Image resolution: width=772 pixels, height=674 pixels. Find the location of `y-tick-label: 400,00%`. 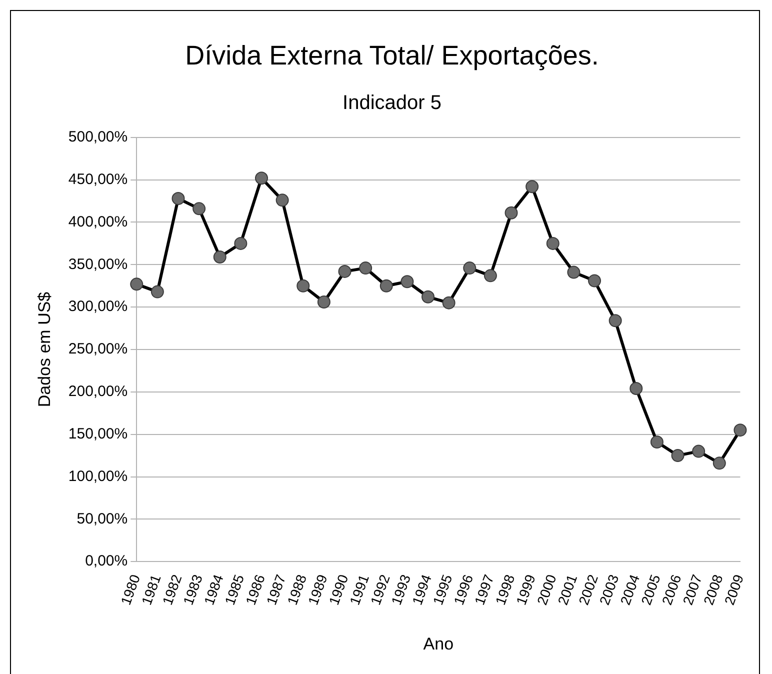

y-tick-label: 400,00% is located at coordinates (98, 221).